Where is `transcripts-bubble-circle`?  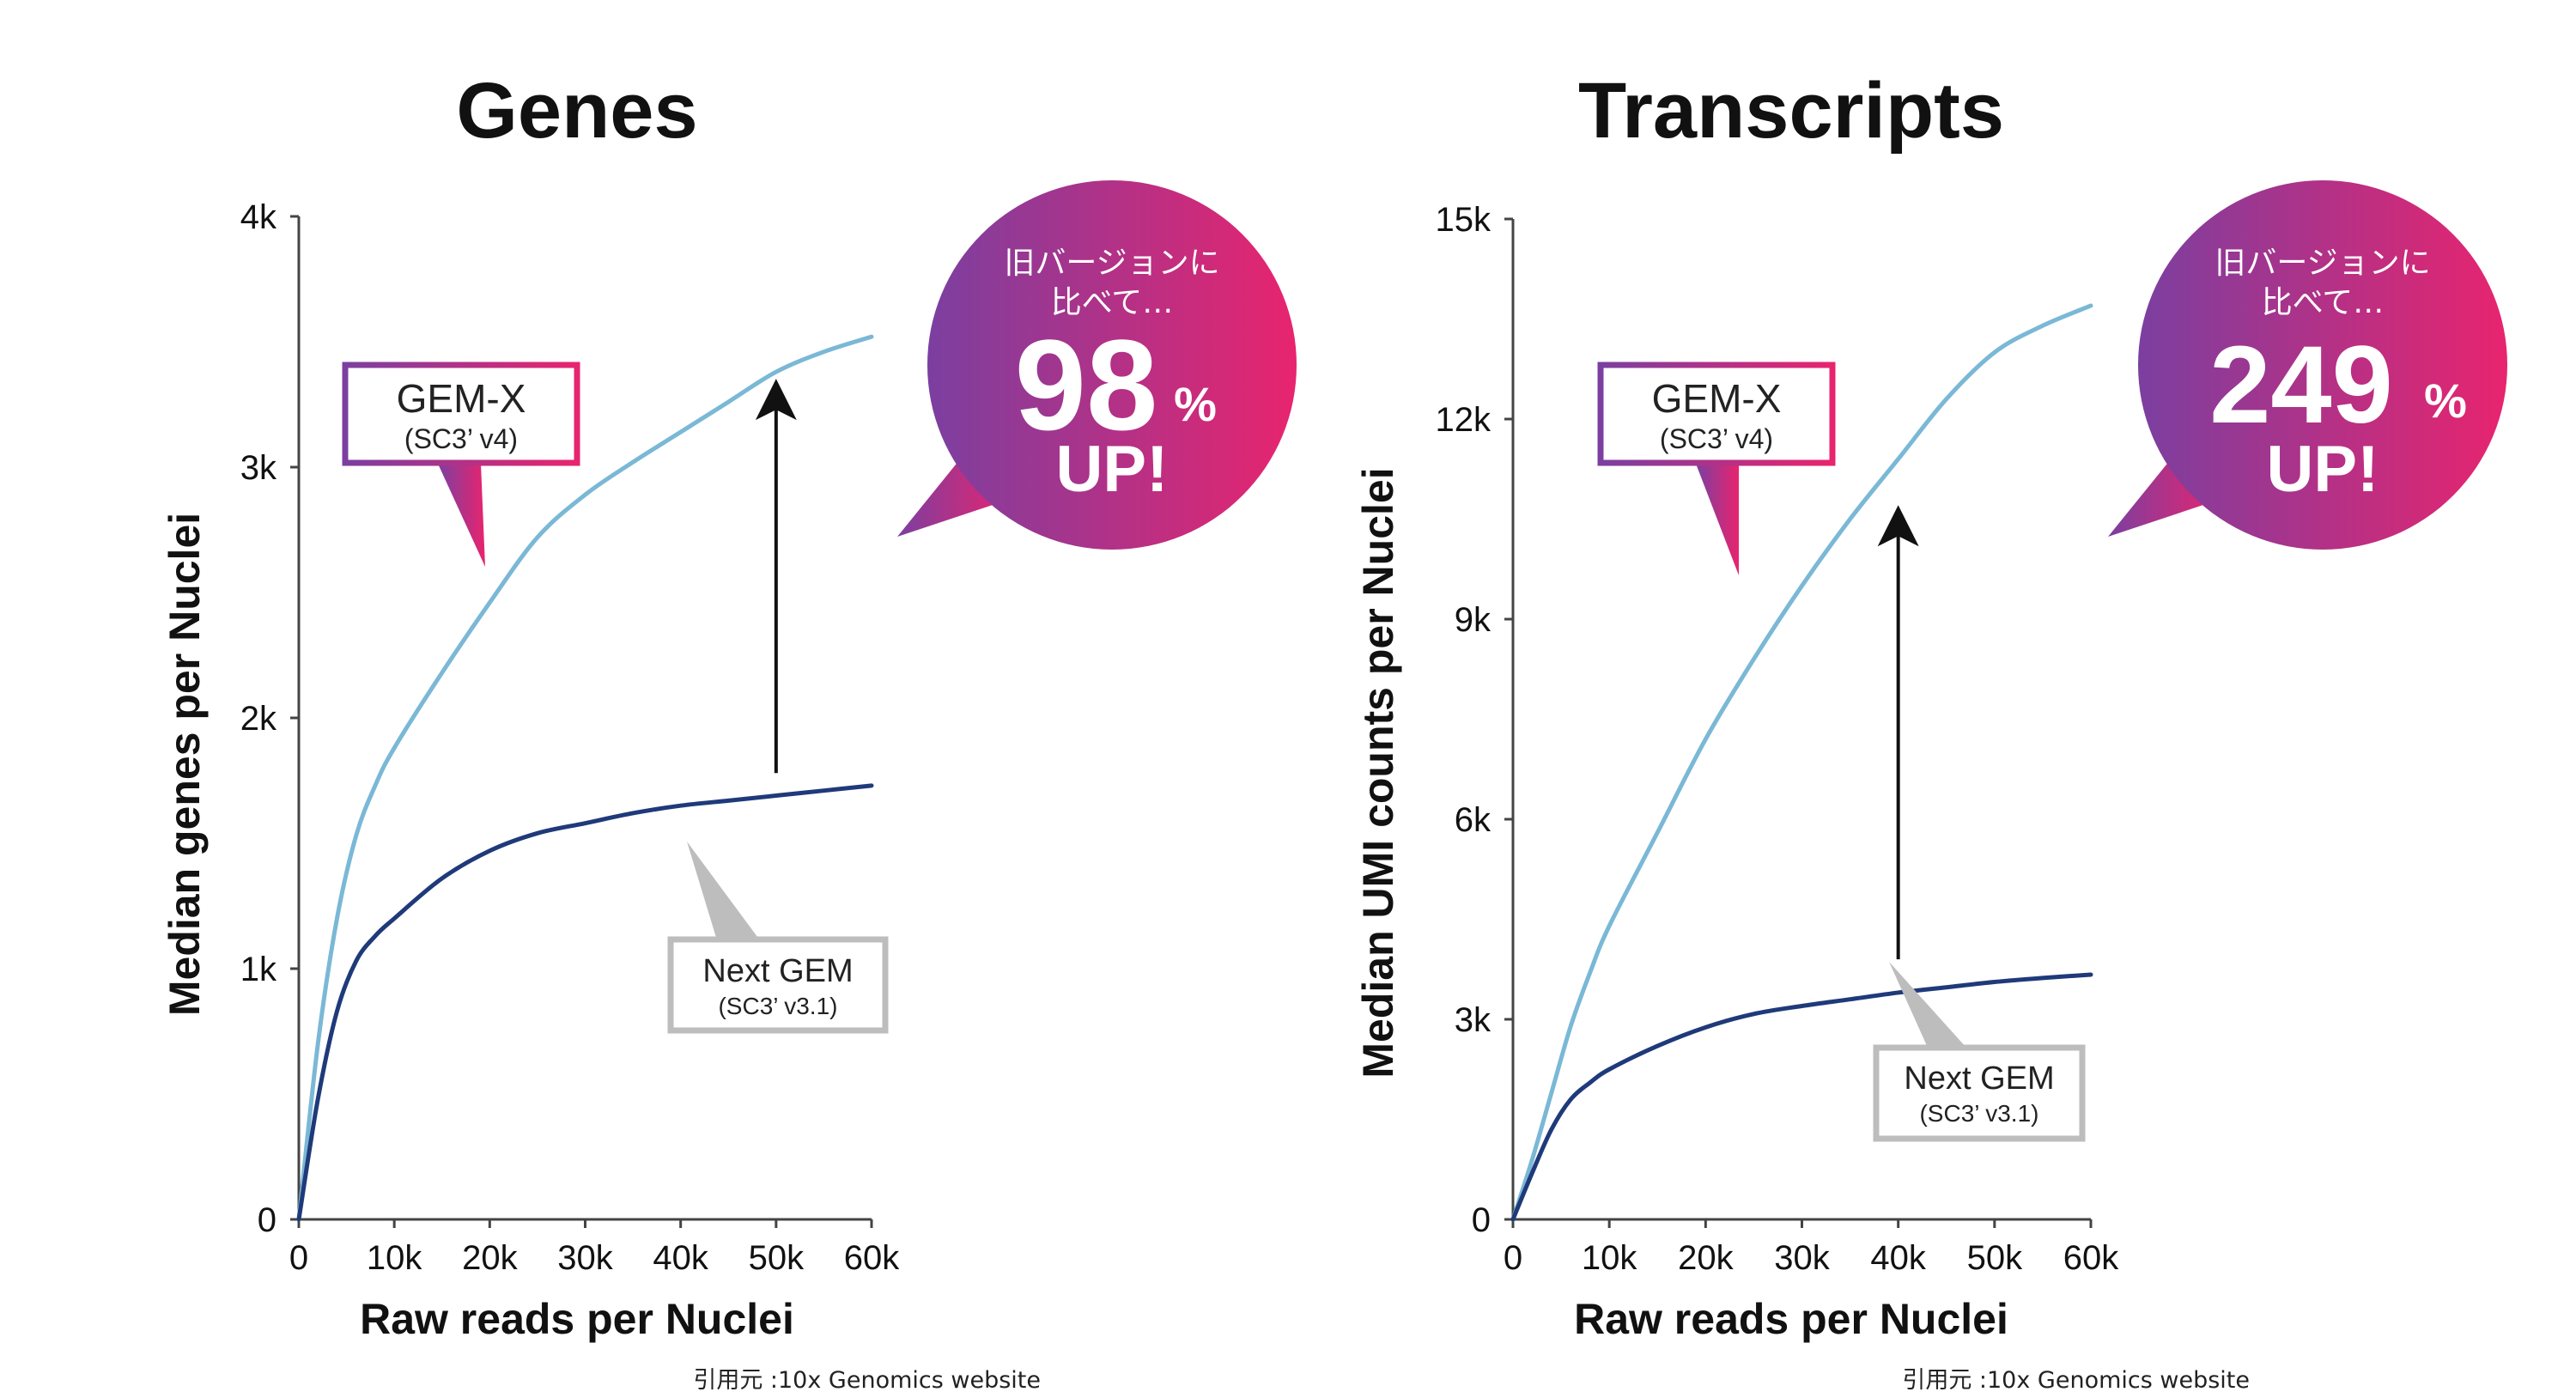 transcripts-bubble-circle is located at coordinates (2323, 365).